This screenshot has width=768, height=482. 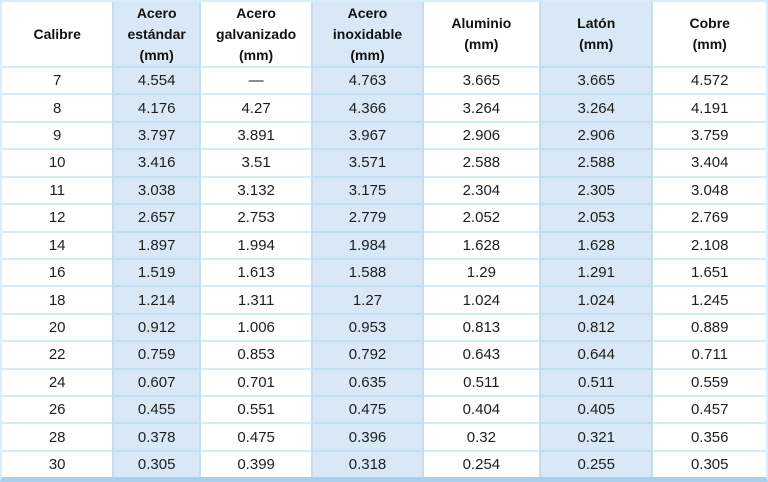 What do you see at coordinates (709, 354) in the screenshot?
I see `value-cell: 0.711` at bounding box center [709, 354].